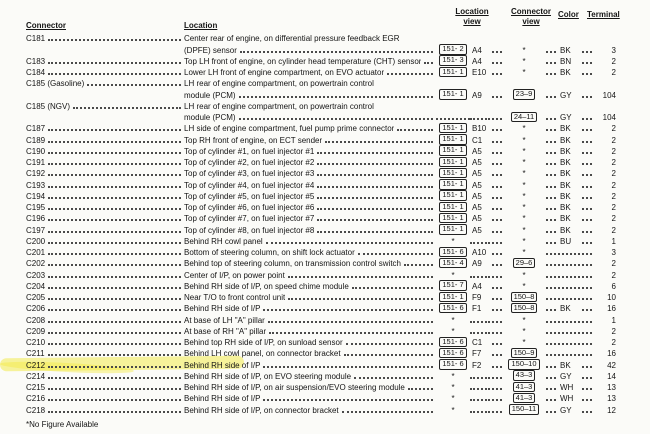 The height and width of the screenshot is (434, 650). I want to click on connector-view-box: 23–9, so click(524, 94).